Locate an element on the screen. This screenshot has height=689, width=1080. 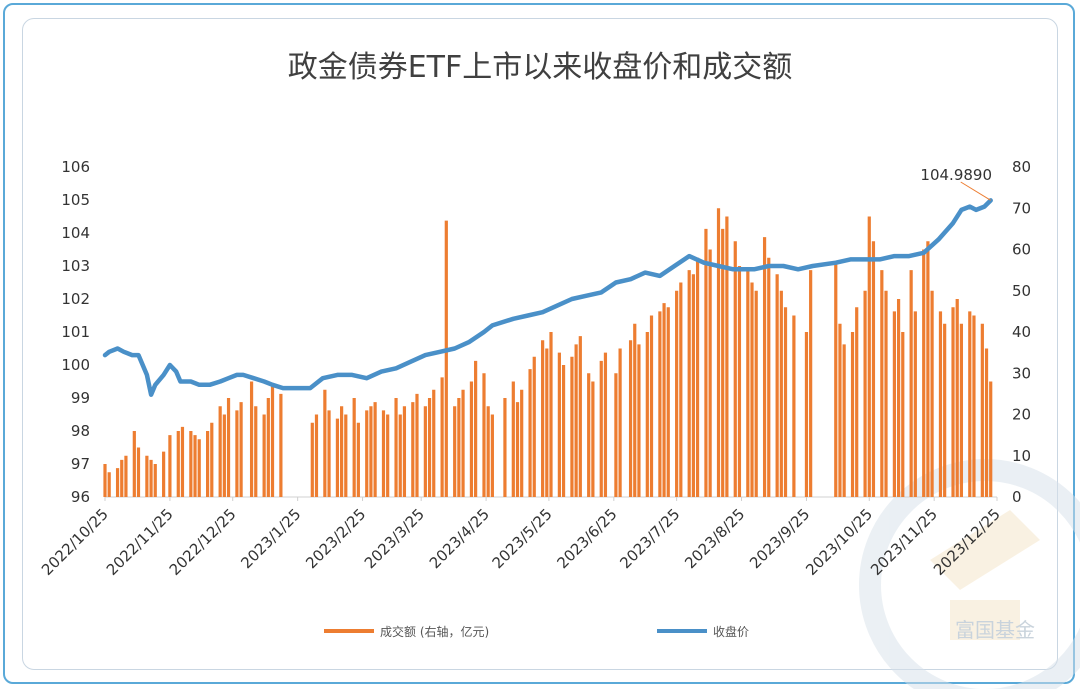
legend: 成交额 (右轴，亿元) 收盘价 is located at coordinates (536, 631).